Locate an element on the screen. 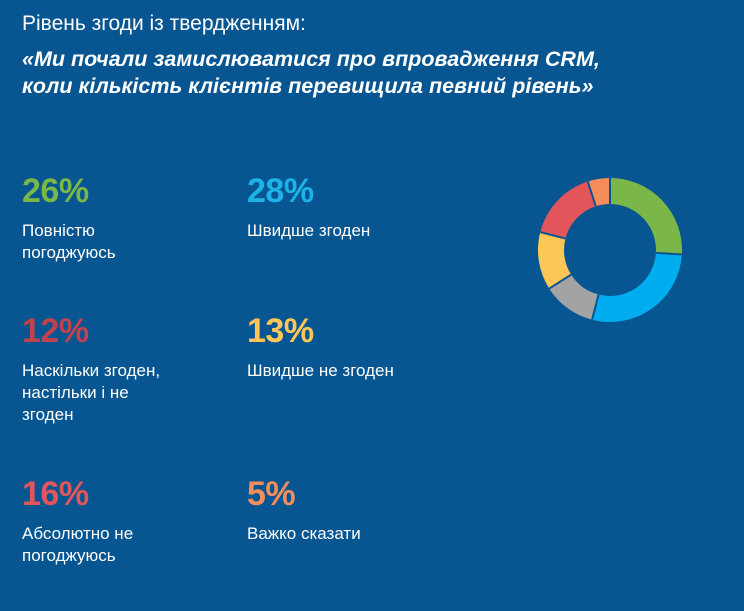  stat-label-line: згоден is located at coordinates (48, 414).